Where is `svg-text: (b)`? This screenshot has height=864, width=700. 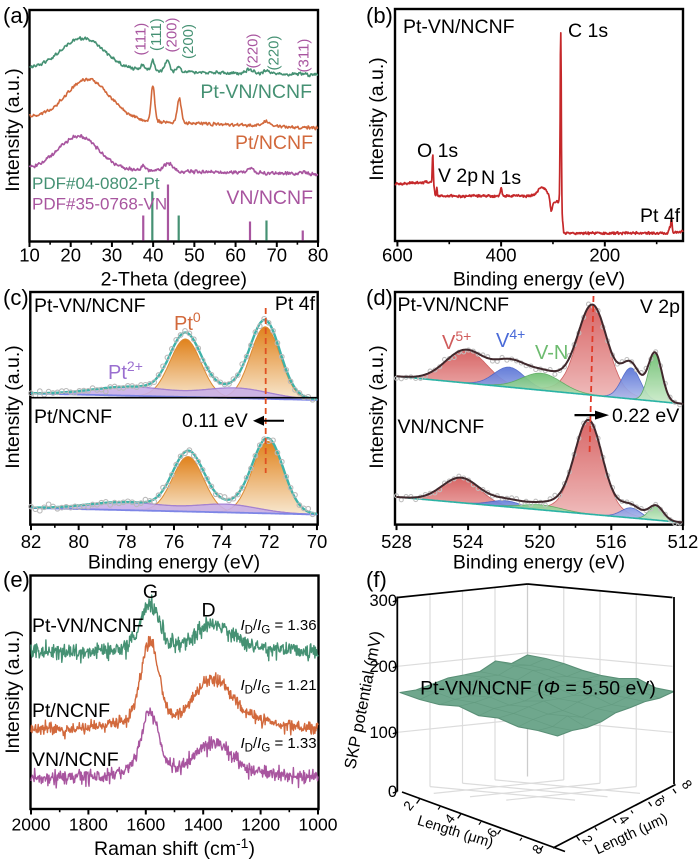
svg-text: (b) is located at coordinates (379, 15).